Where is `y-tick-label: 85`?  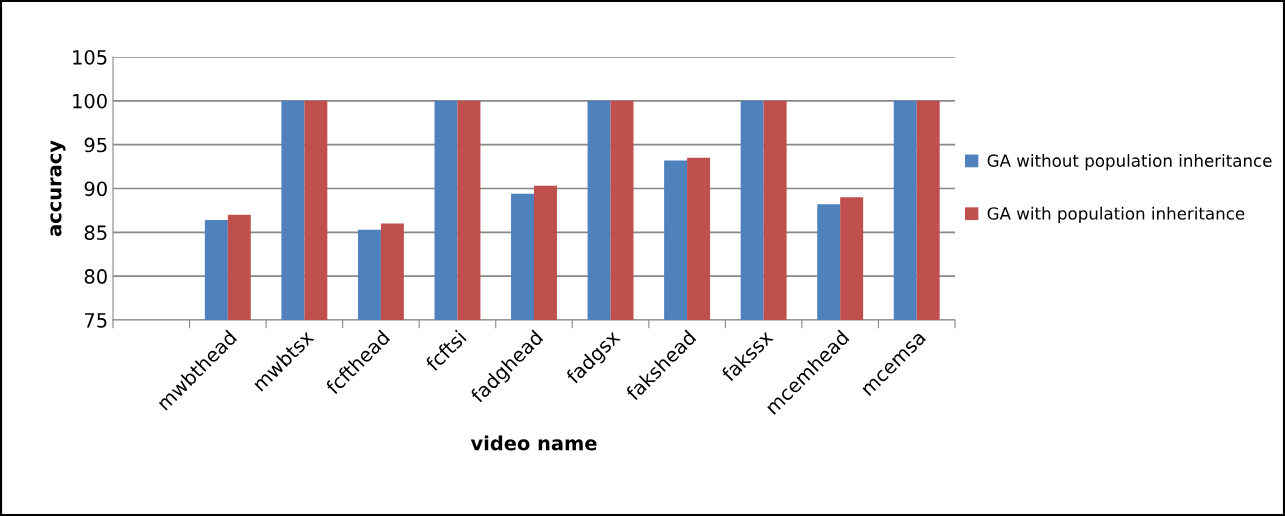 y-tick-label: 85 is located at coordinates (95, 232).